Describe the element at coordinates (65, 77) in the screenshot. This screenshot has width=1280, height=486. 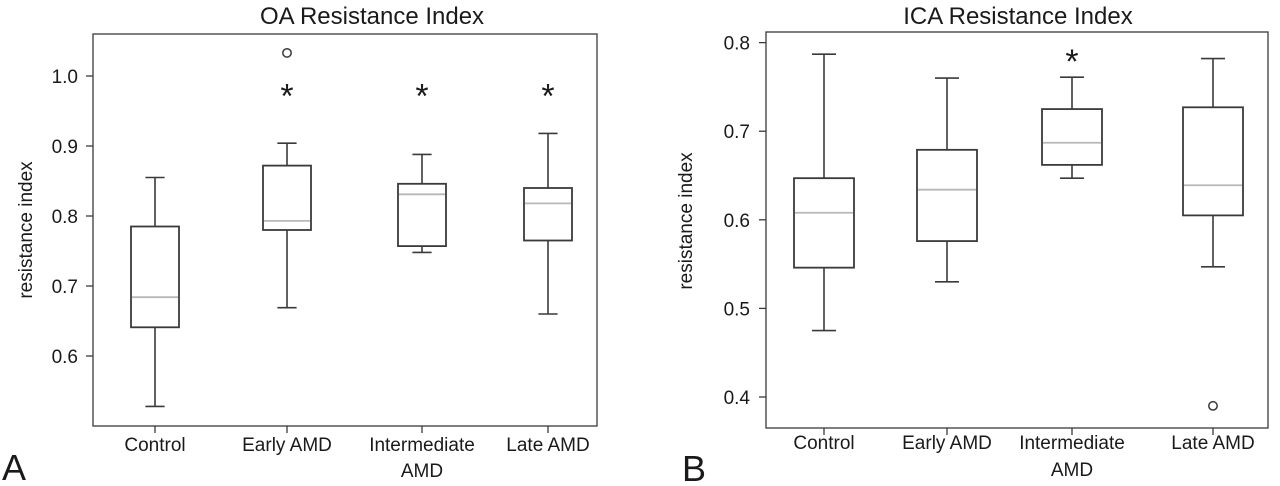
I see `y-tick-label: 1.0` at that location.